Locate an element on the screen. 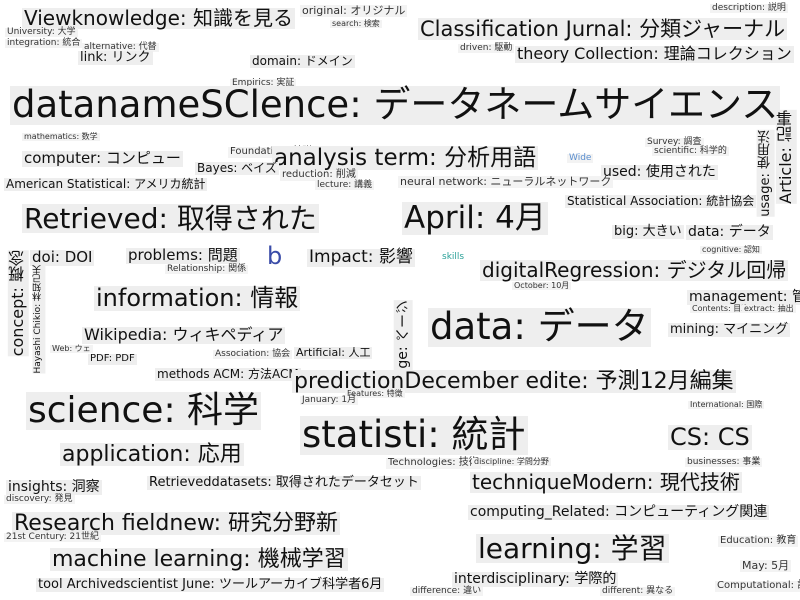 The height and width of the screenshot is (600, 800). word: computer: コンピュー is located at coordinates (102, 158).